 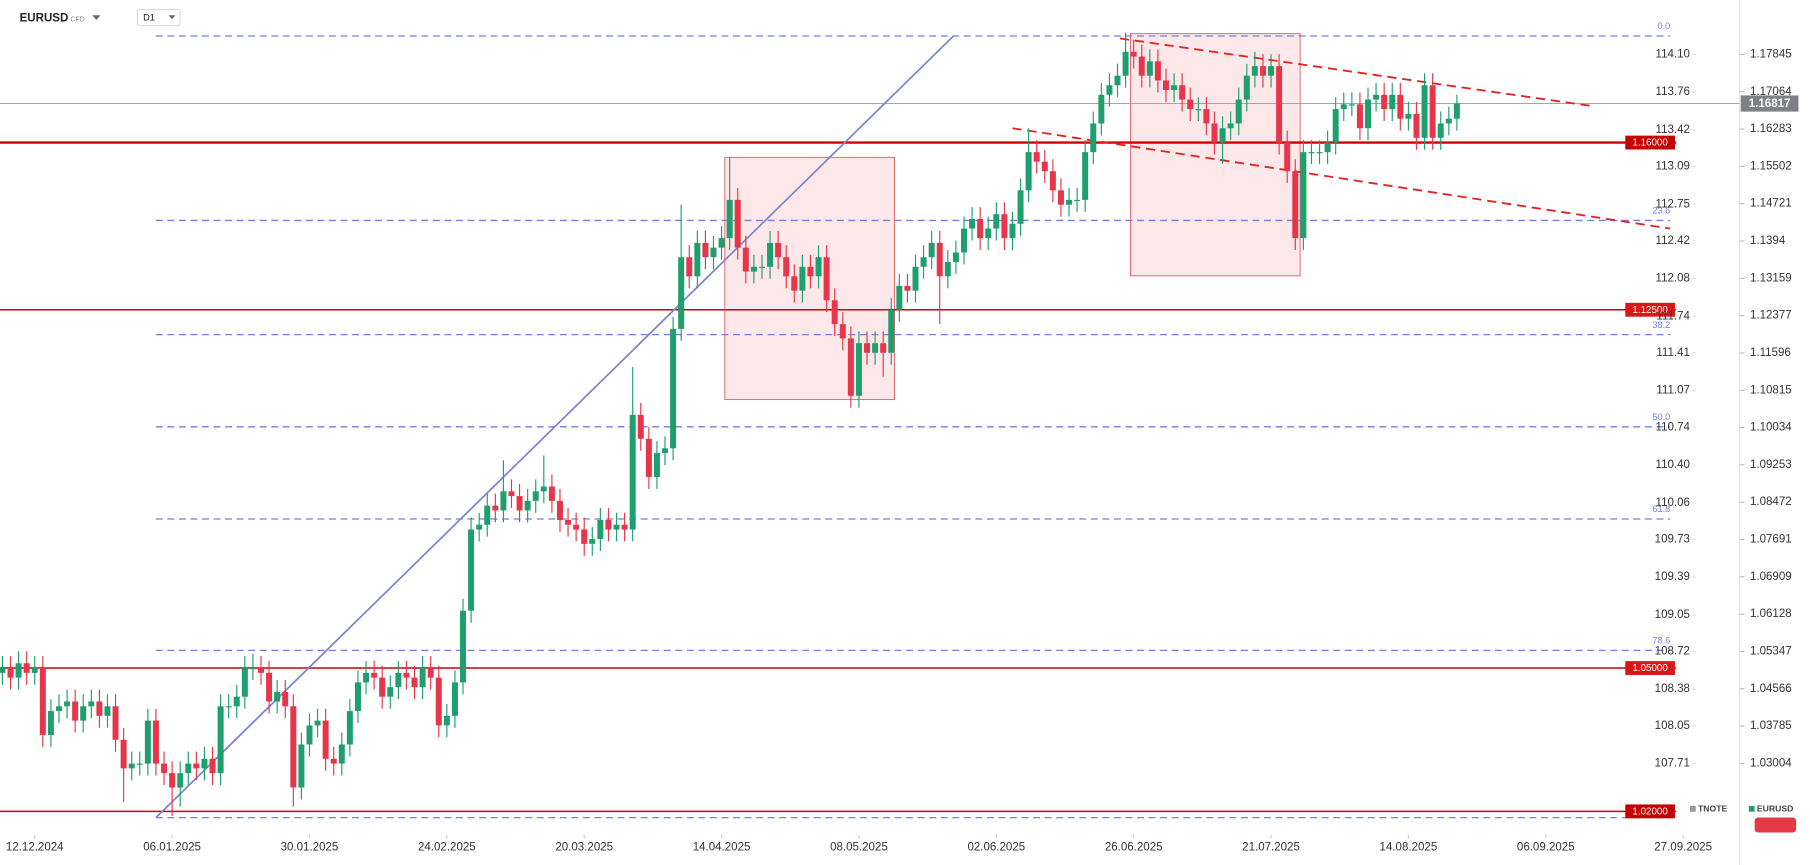 What do you see at coordinates (584, 848) in the screenshot?
I see `x-tick-label: 20.03.2025` at bounding box center [584, 848].